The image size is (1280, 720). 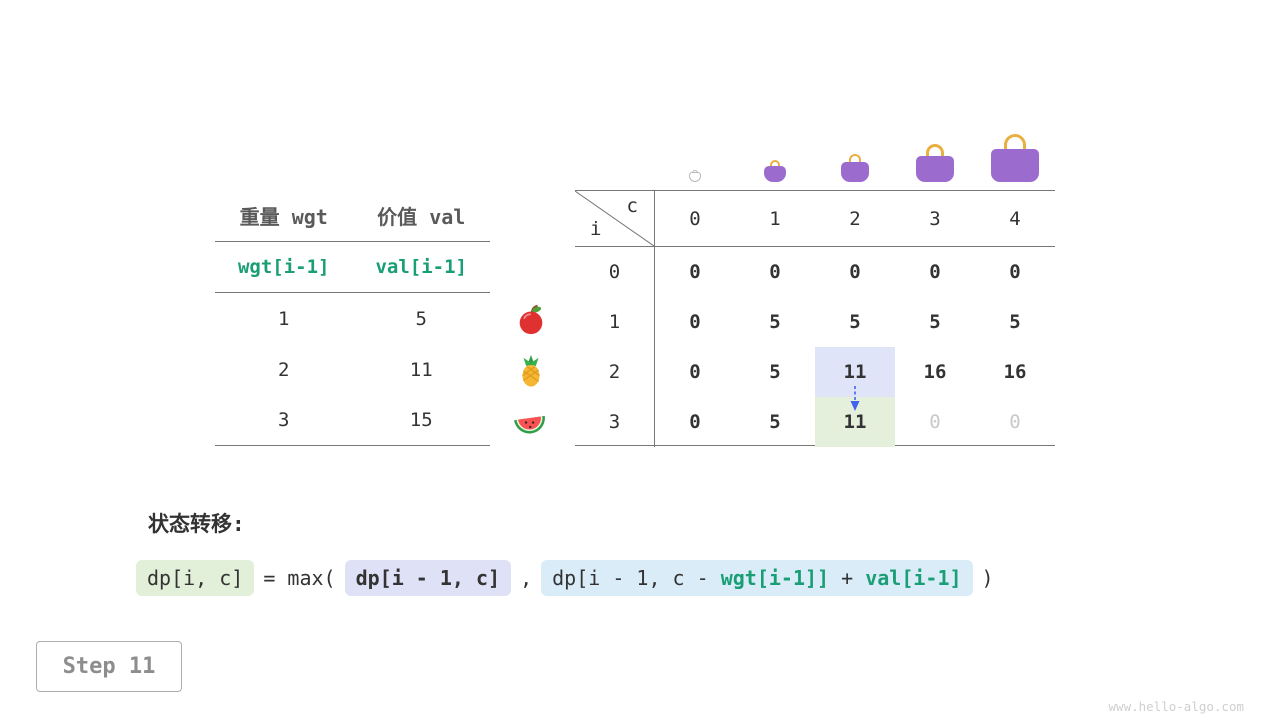 I want to click on dp-corner-cell: c i, so click(x=615, y=219).